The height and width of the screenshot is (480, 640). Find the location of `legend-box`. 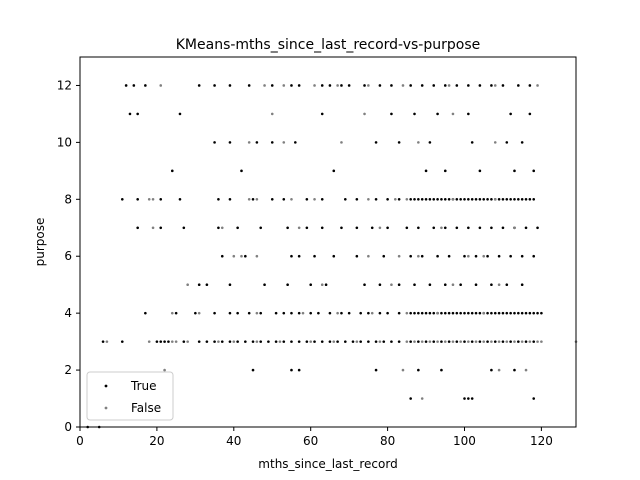

legend-box is located at coordinates (130, 396).